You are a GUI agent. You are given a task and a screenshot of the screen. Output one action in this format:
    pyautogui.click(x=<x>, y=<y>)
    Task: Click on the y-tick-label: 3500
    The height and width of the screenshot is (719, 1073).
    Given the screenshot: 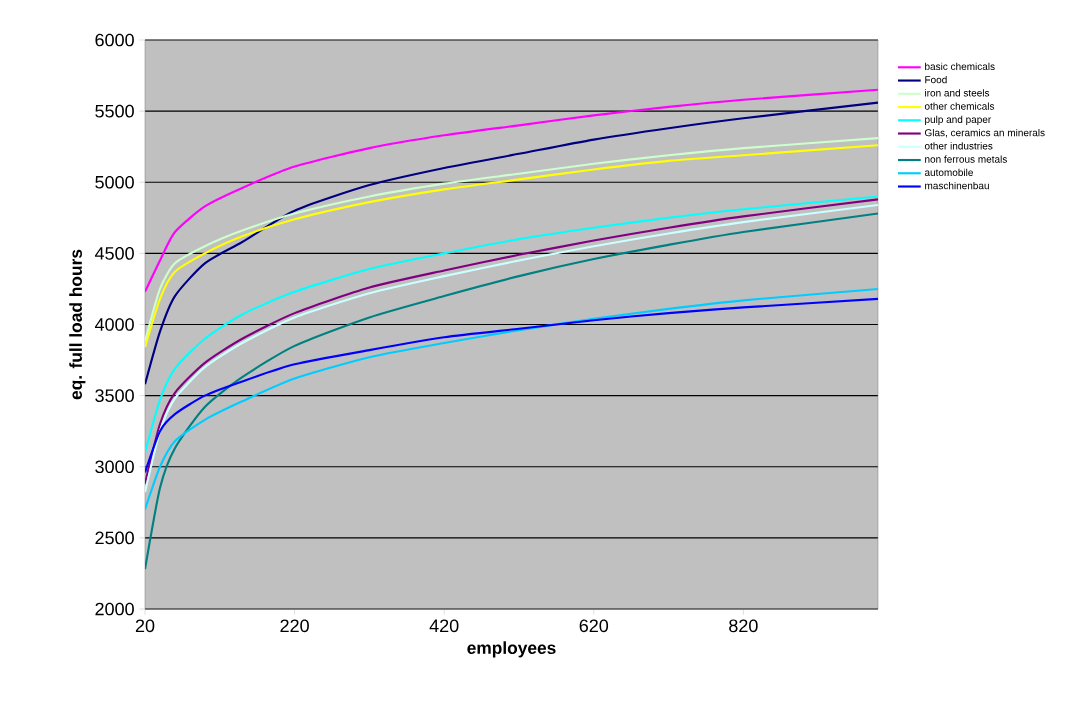 What is the action you would take?
    pyautogui.click(x=114, y=395)
    